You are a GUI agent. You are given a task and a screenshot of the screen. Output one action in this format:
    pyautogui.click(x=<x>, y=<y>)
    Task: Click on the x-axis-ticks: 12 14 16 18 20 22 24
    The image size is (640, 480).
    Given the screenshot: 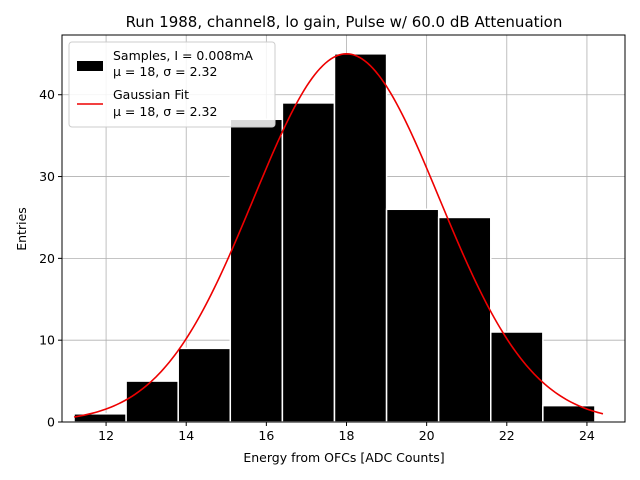 What is the action you would take?
    pyautogui.click(x=346, y=432)
    